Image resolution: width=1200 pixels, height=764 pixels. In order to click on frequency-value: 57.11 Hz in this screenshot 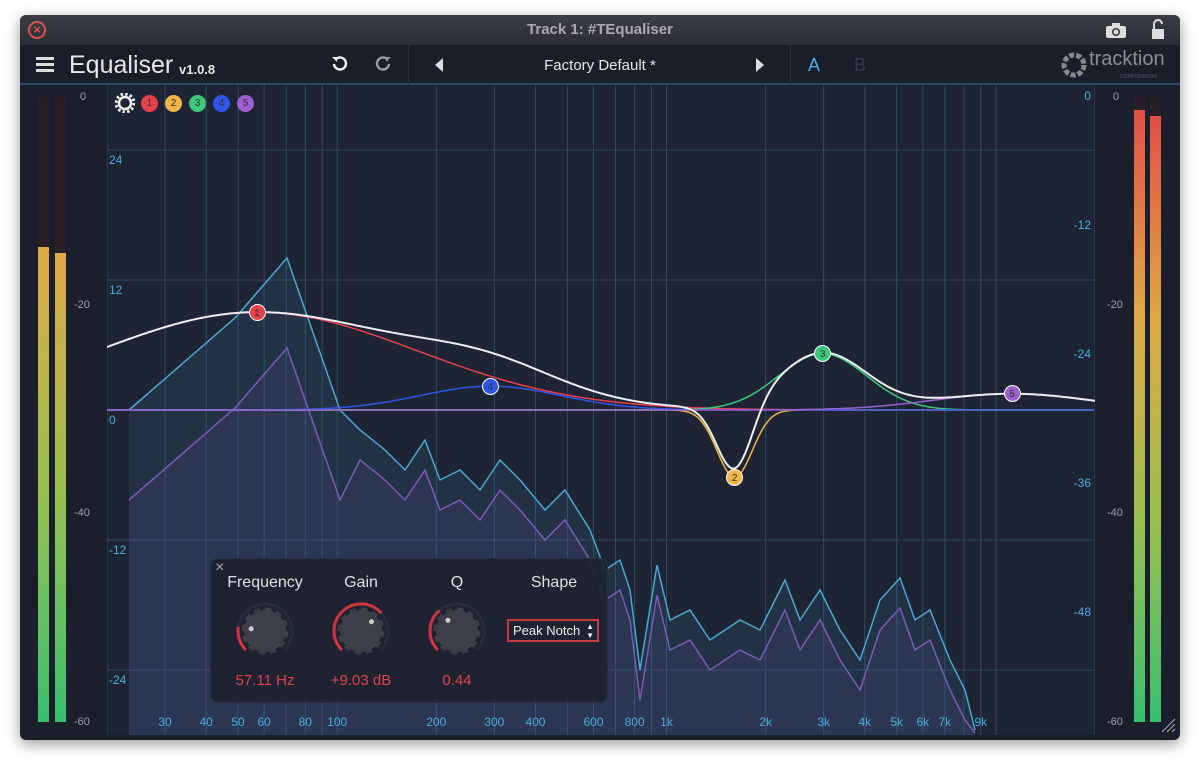, I will do `click(265, 680)`.